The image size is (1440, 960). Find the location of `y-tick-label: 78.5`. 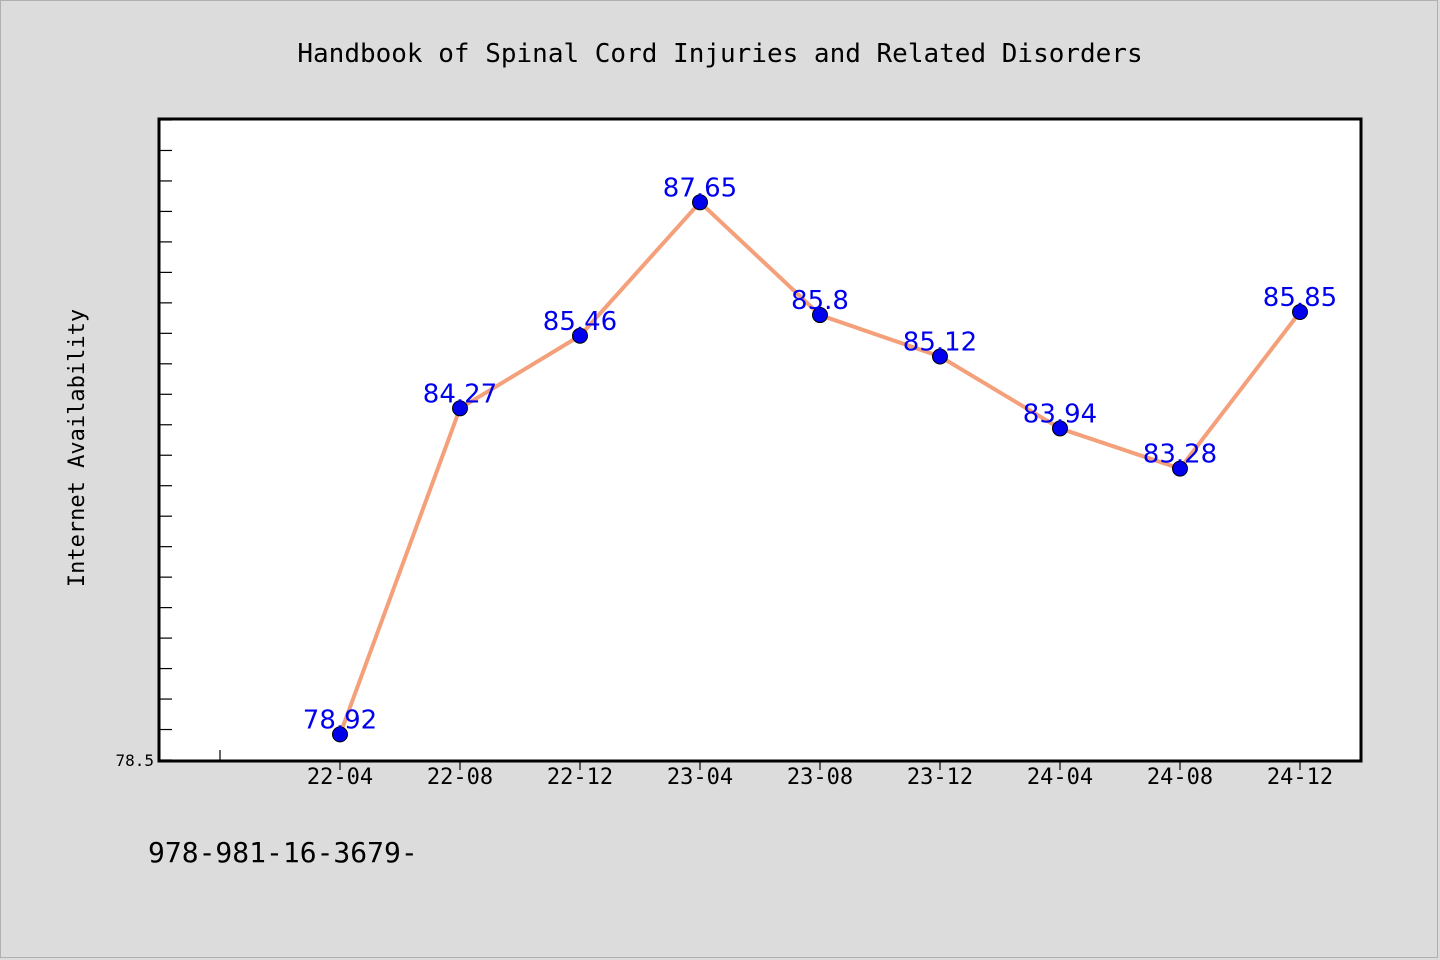

y-tick-label: 78.5 is located at coordinates (134, 760).